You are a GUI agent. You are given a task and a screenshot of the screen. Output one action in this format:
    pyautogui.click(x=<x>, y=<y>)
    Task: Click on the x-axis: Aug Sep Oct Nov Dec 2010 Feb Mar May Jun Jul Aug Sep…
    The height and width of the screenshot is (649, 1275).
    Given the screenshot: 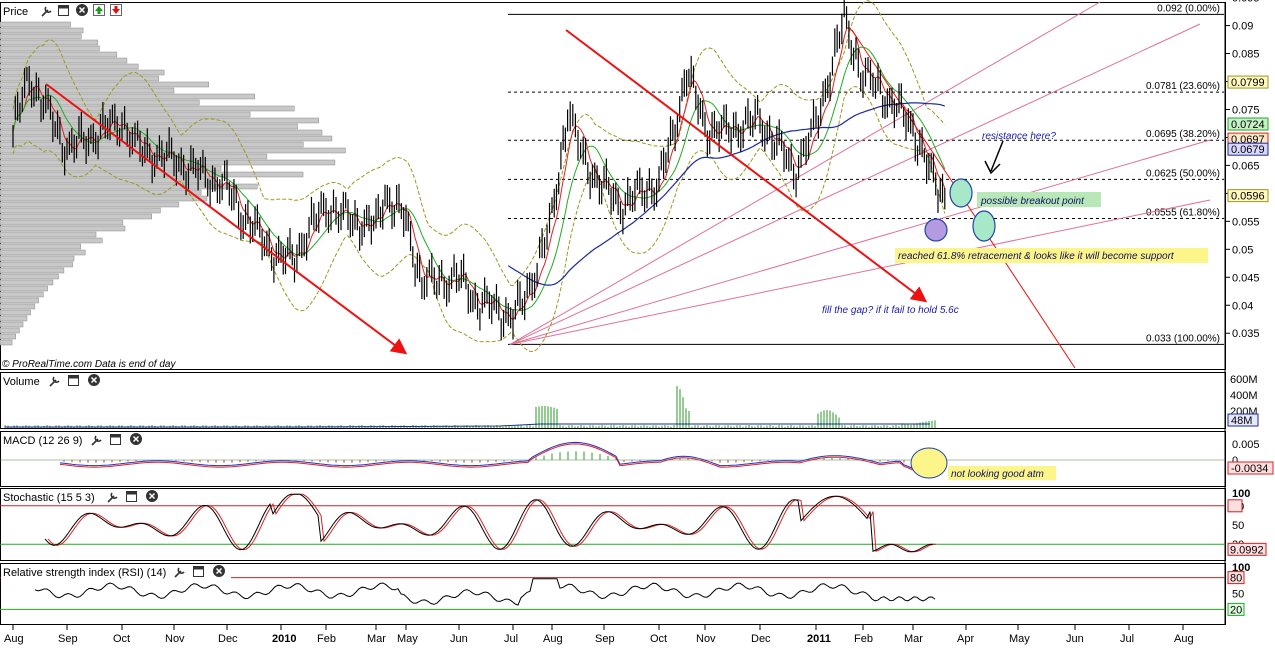 What is the action you would take?
    pyautogui.click(x=599, y=635)
    